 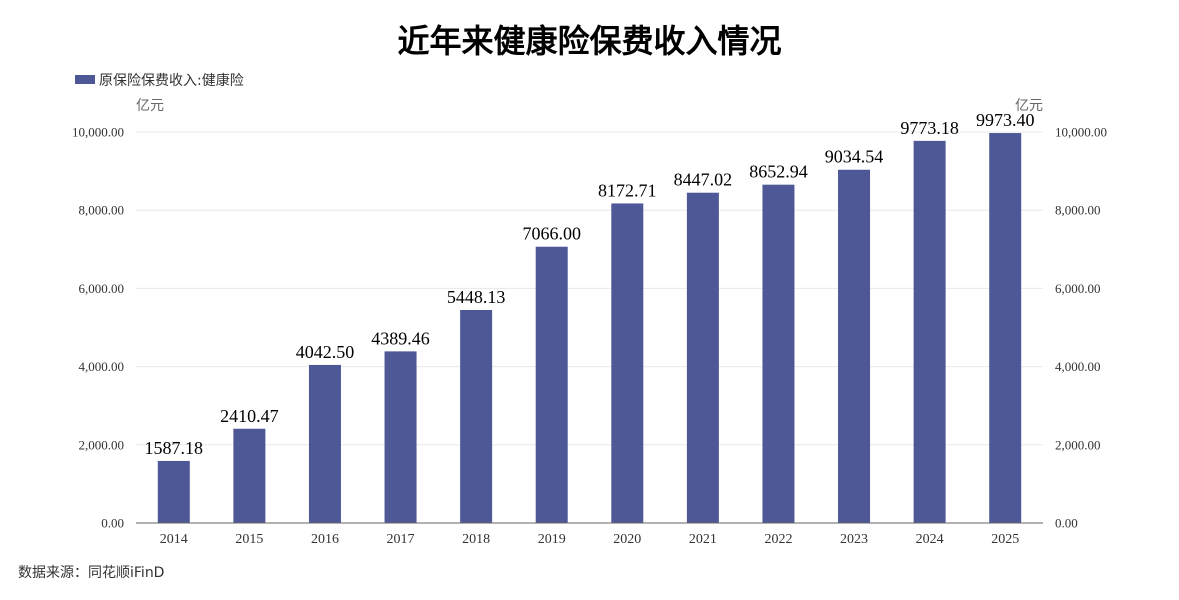 I want to click on bar-value-label: 1587.18, so click(x=174, y=448).